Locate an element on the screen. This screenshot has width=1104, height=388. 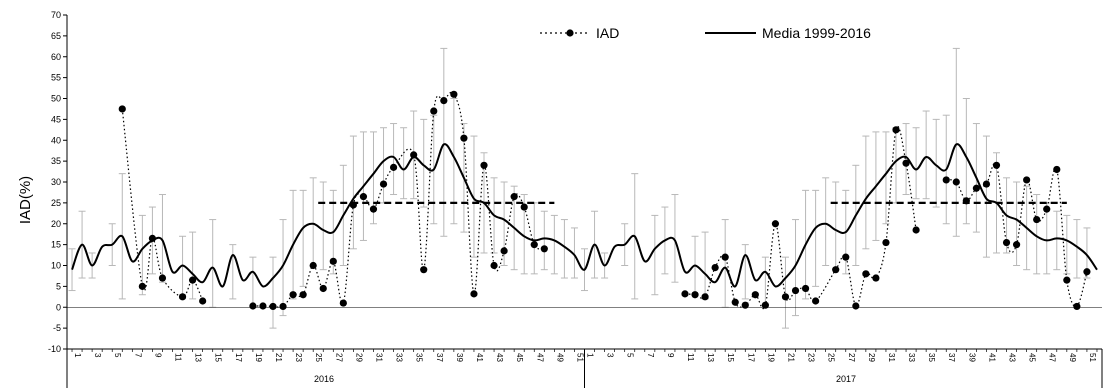
x-tick-label: 27 is located at coordinates (851, 357).